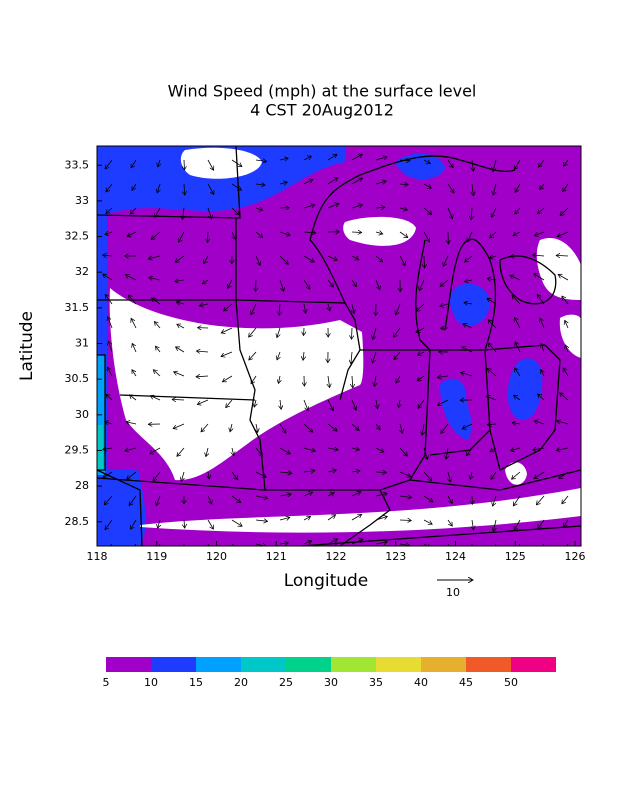 The height and width of the screenshot is (804, 618). I want to click on colorbar-label: 50, so click(511, 682).